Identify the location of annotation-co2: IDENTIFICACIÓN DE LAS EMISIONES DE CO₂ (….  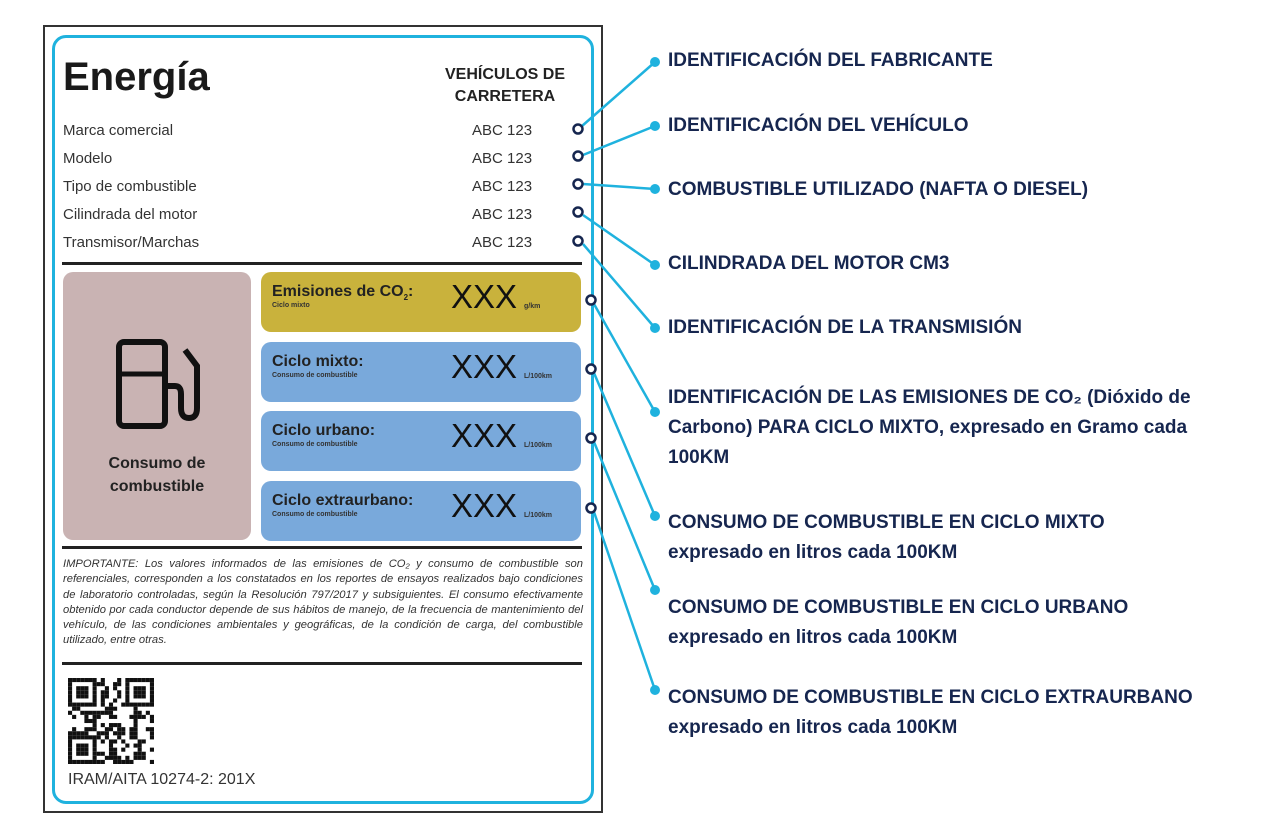
(929, 427).